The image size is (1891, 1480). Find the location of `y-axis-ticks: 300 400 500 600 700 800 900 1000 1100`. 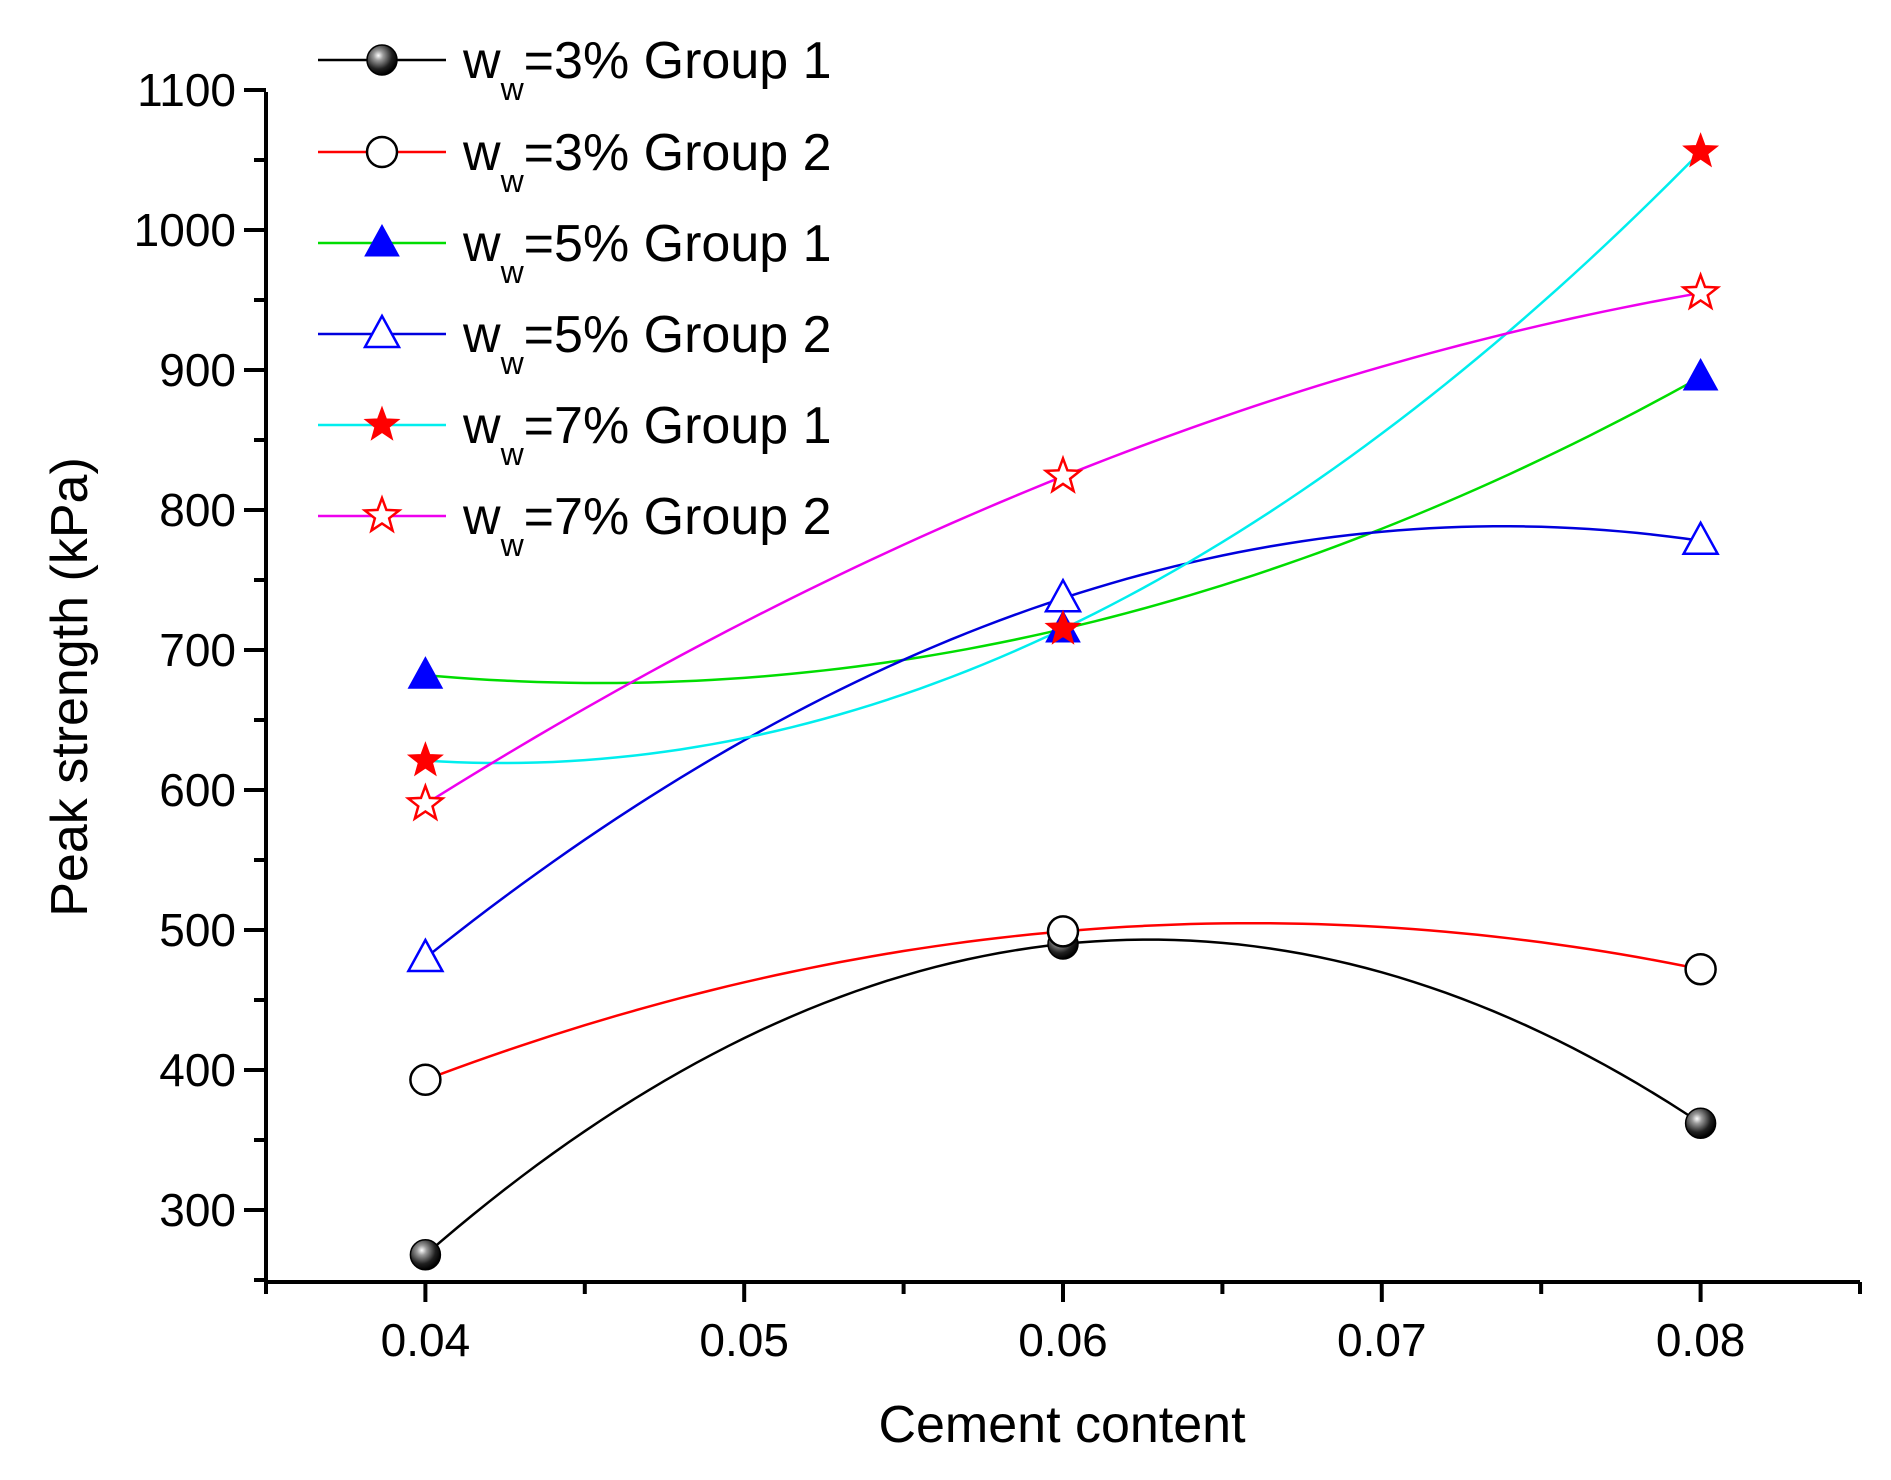

y-axis-ticks: 300 400 500 600 700 800 900 1000 1100 is located at coordinates (200, 673).